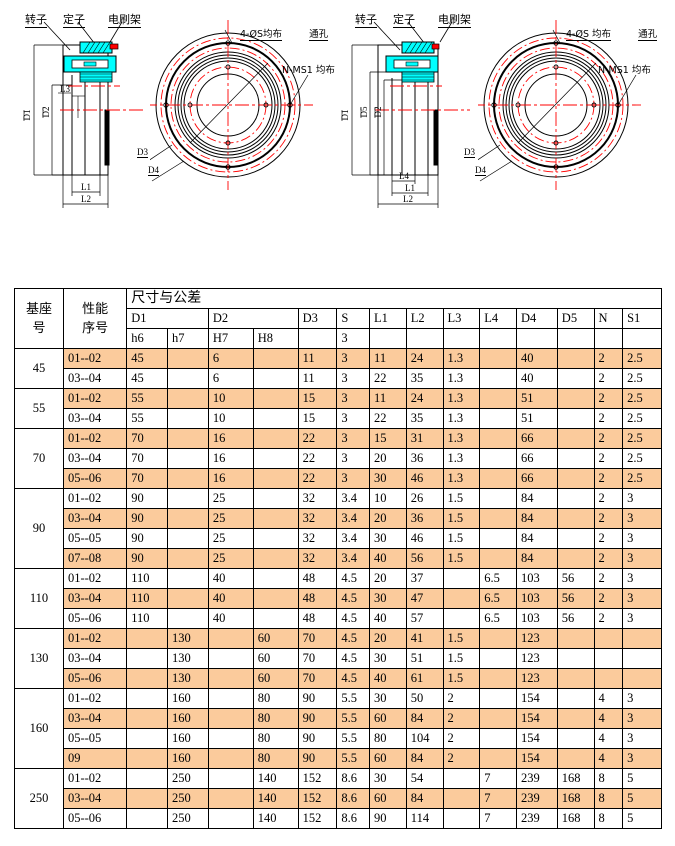 This screenshot has height=846, width=675. Describe the element at coordinates (230, 618) in the screenshot. I see `cell-h7: 40` at that location.